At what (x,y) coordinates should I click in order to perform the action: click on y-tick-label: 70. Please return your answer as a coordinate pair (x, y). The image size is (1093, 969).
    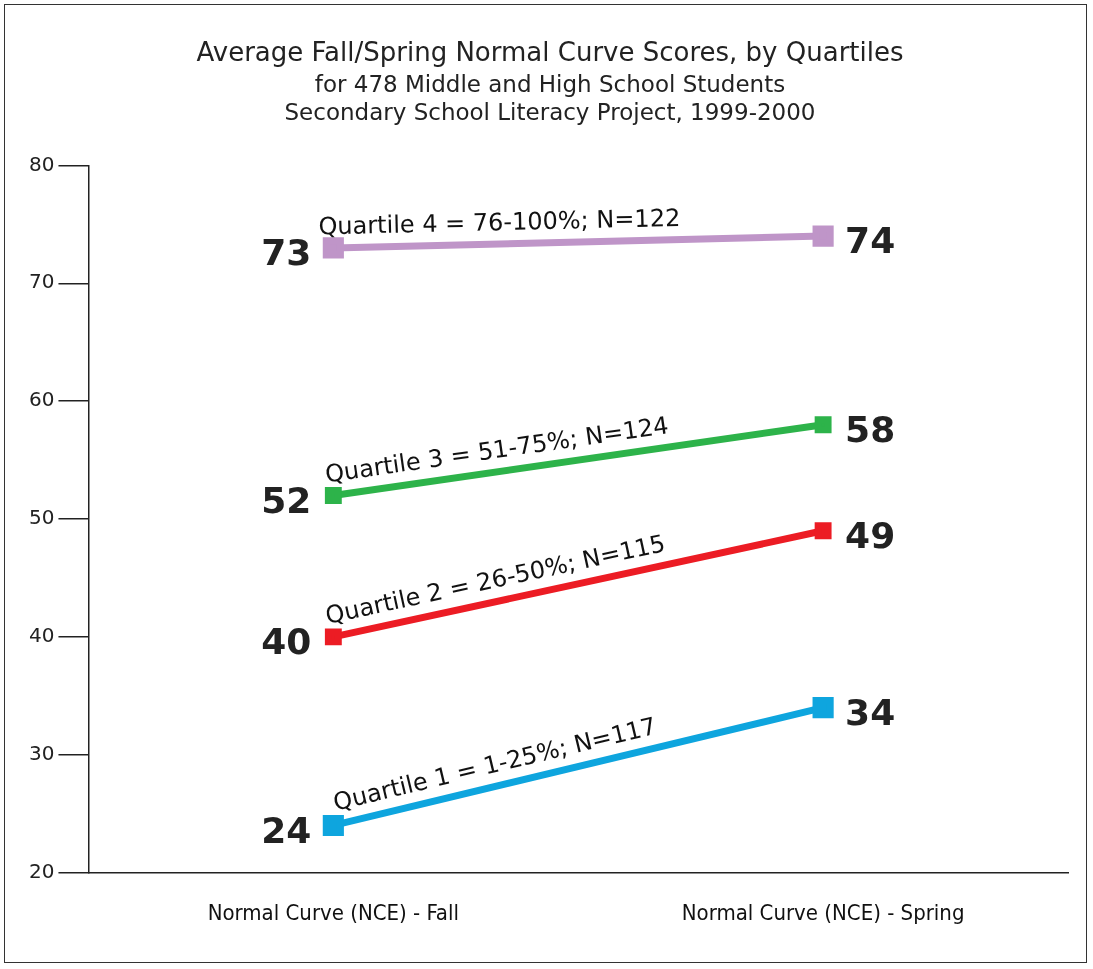
    Looking at the image, I should click on (42, 281).